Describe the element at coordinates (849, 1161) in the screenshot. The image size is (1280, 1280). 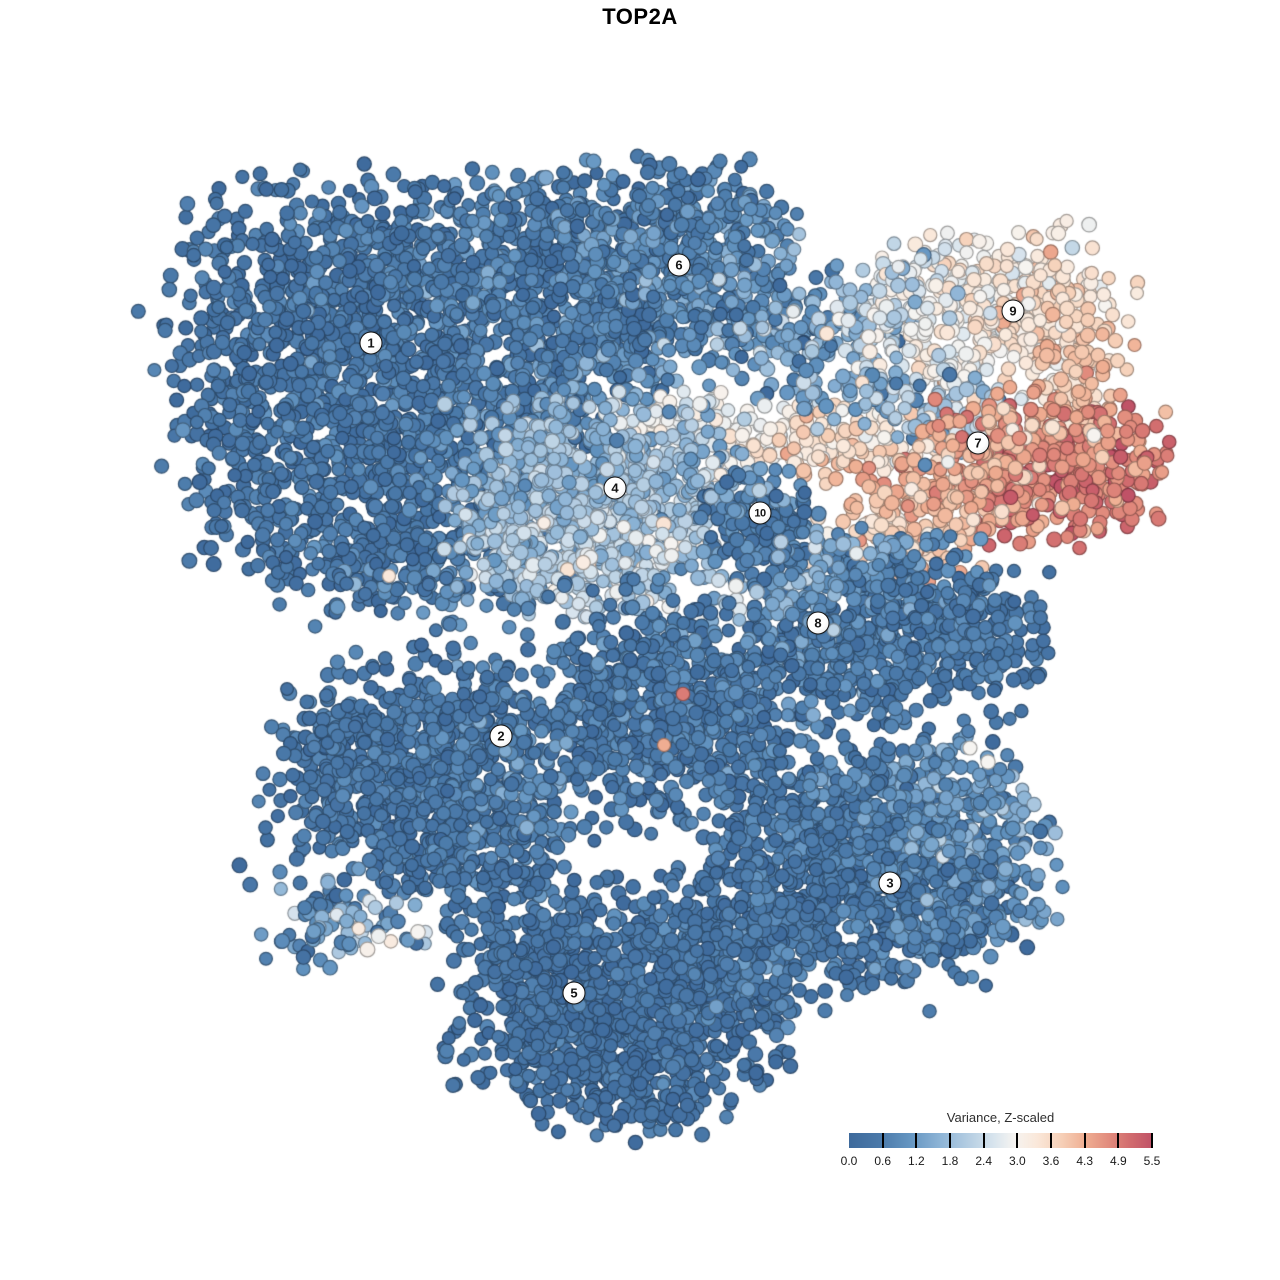
I see `colorbar-tick-label: 0.0` at that location.